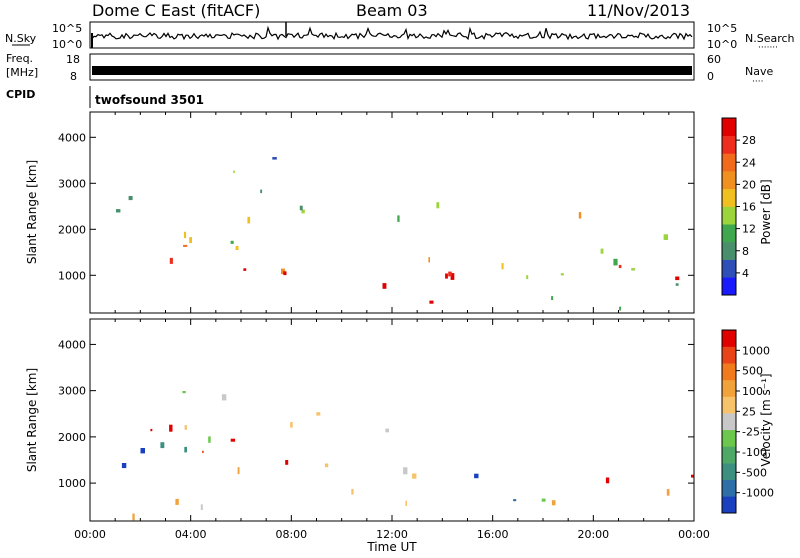 The image size is (800, 558). I want to click on frequency-trace, so click(392, 70).